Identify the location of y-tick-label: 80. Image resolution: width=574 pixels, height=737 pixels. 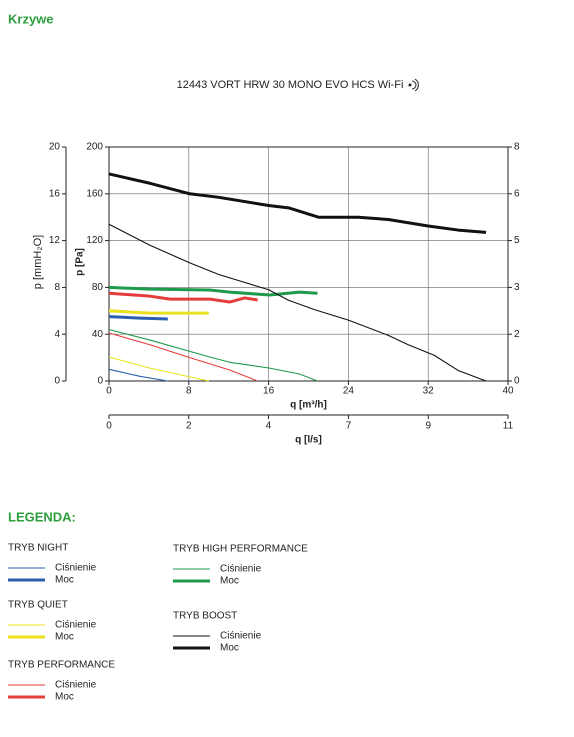
(98, 287).